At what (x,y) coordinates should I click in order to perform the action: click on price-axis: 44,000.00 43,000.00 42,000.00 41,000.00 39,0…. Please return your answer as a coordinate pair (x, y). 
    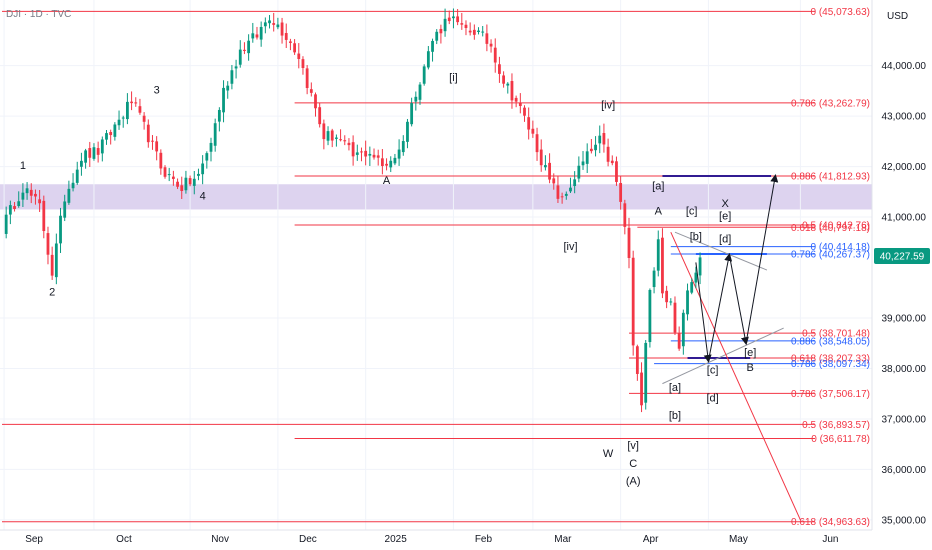
    Looking at the image, I should click on (899, 265).